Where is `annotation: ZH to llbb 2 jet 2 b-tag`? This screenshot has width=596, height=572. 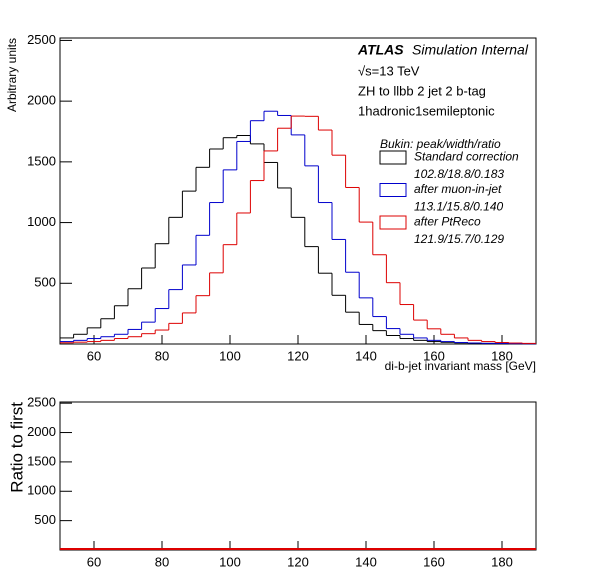 annotation: ZH to llbb 2 jet 2 b-tag is located at coordinates (422, 90).